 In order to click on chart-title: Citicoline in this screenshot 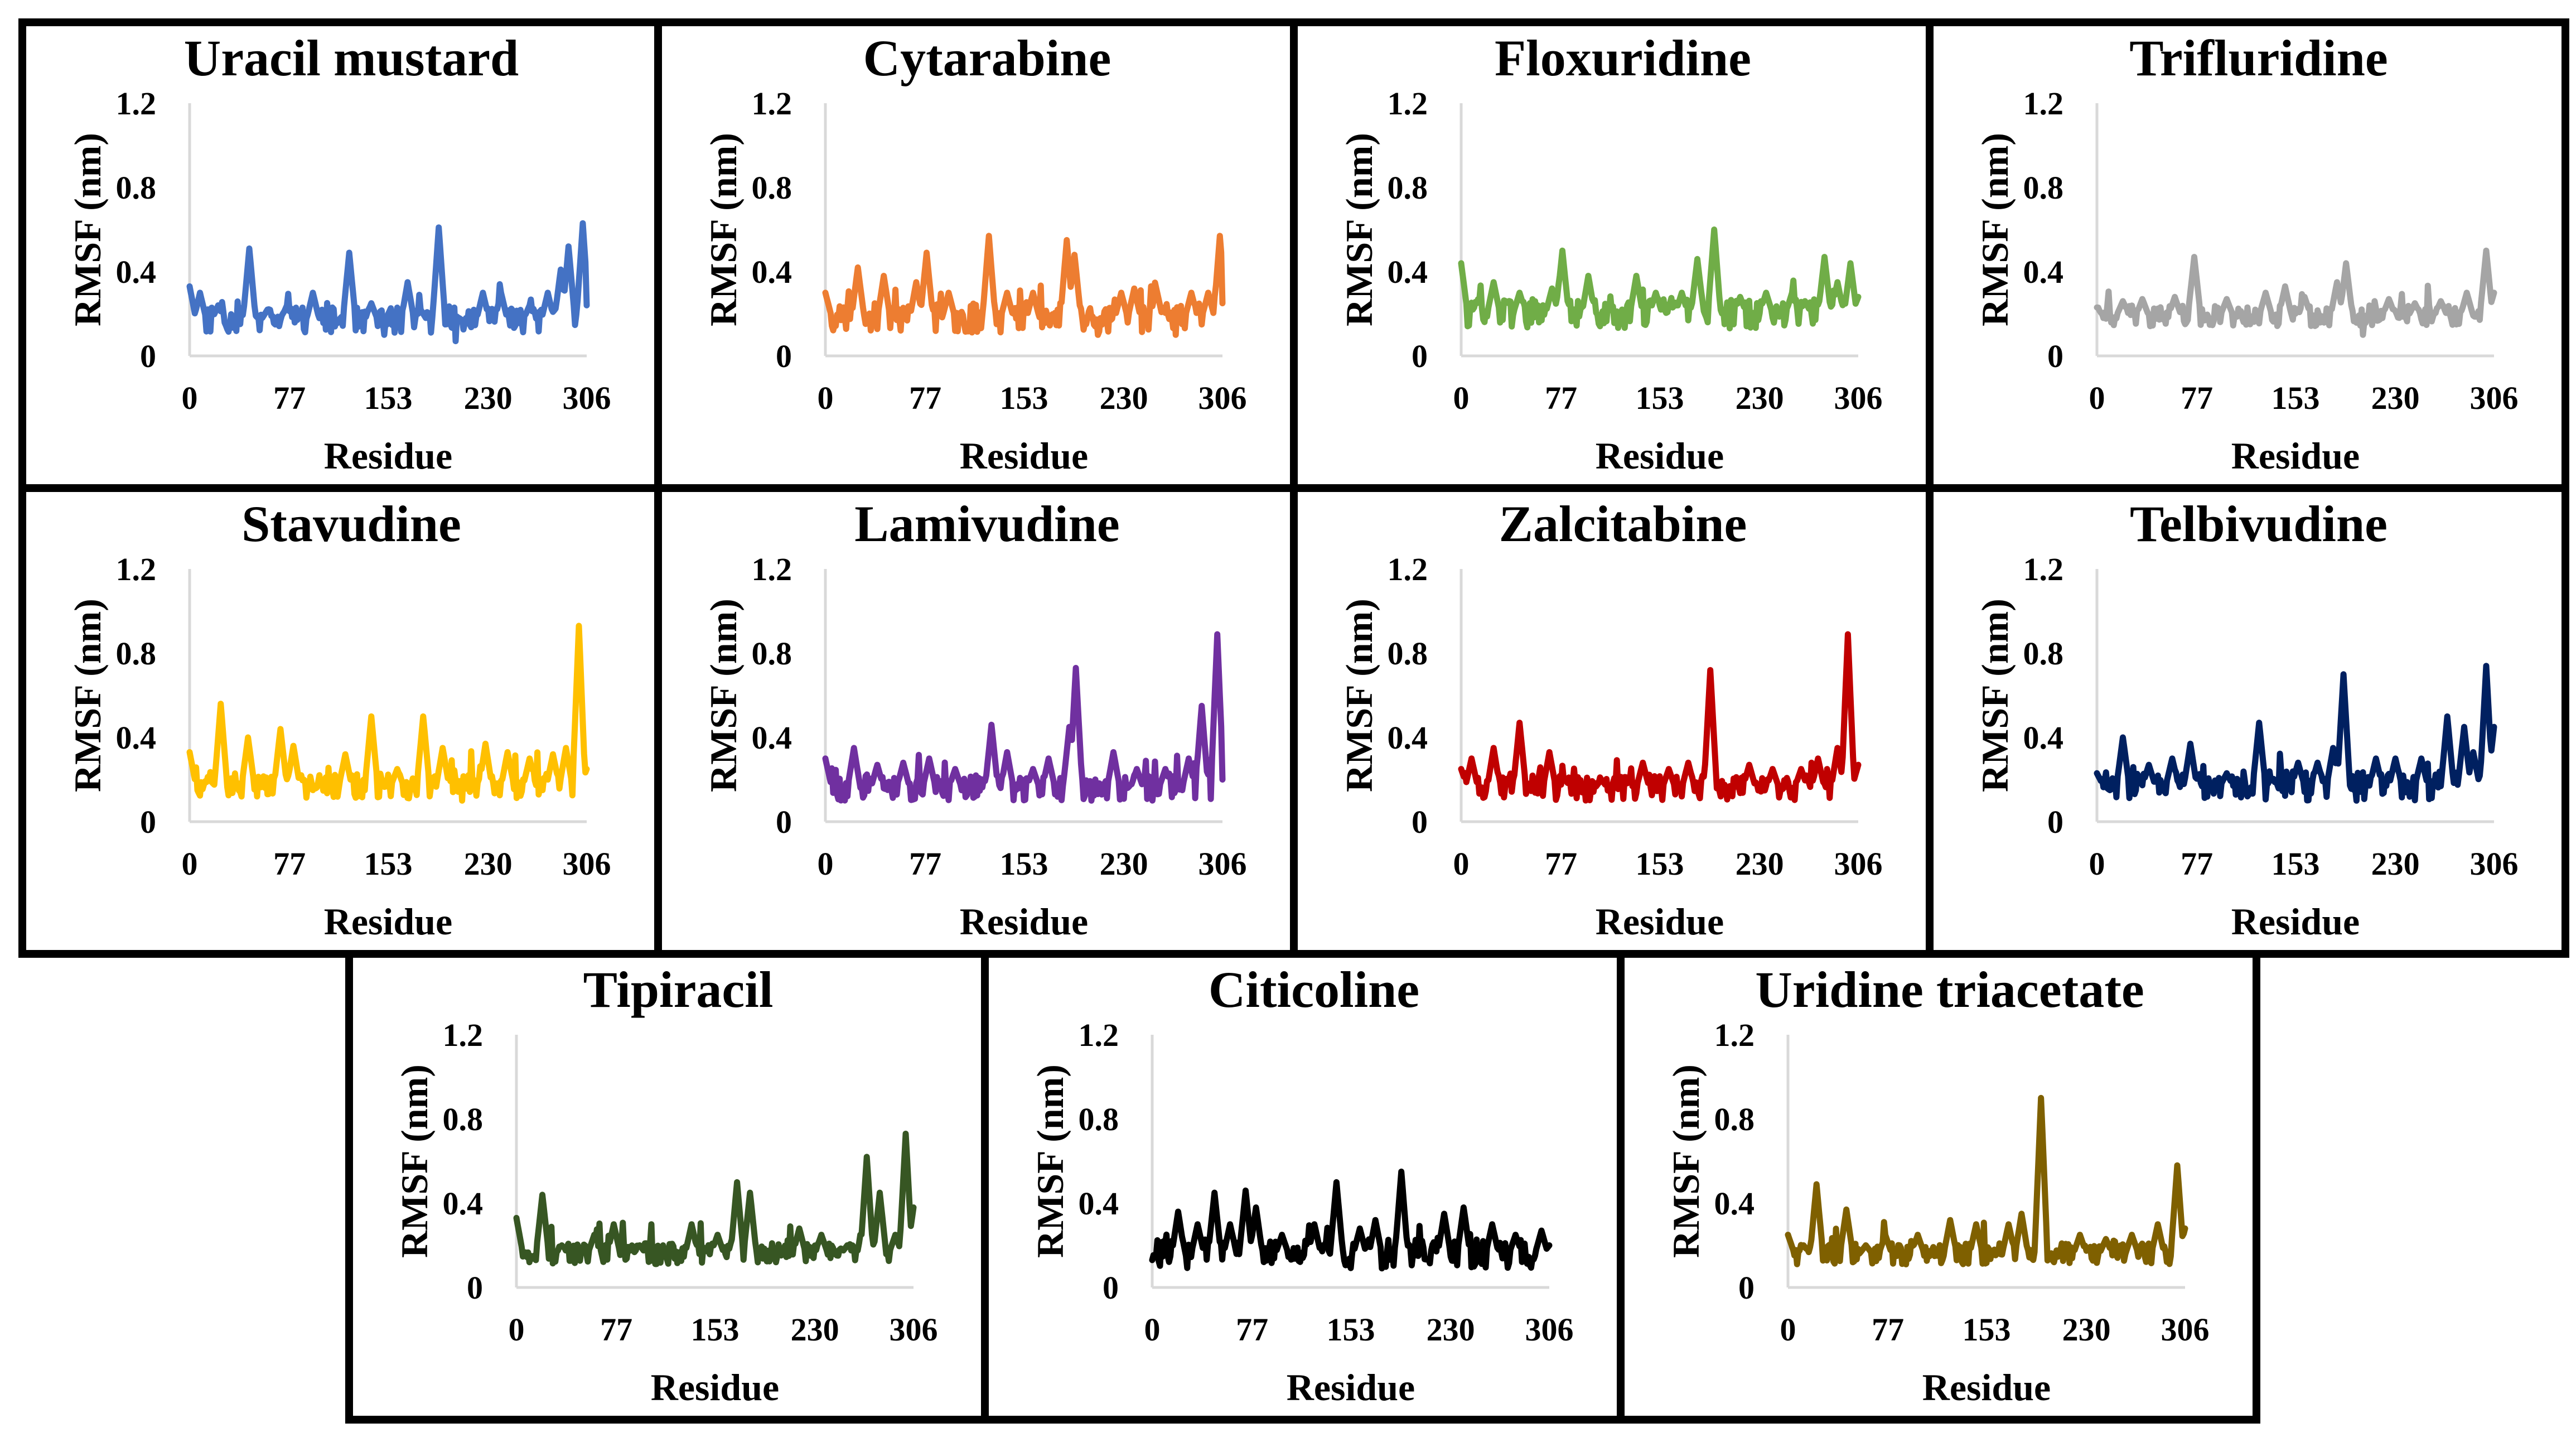, I will do `click(1314, 989)`.